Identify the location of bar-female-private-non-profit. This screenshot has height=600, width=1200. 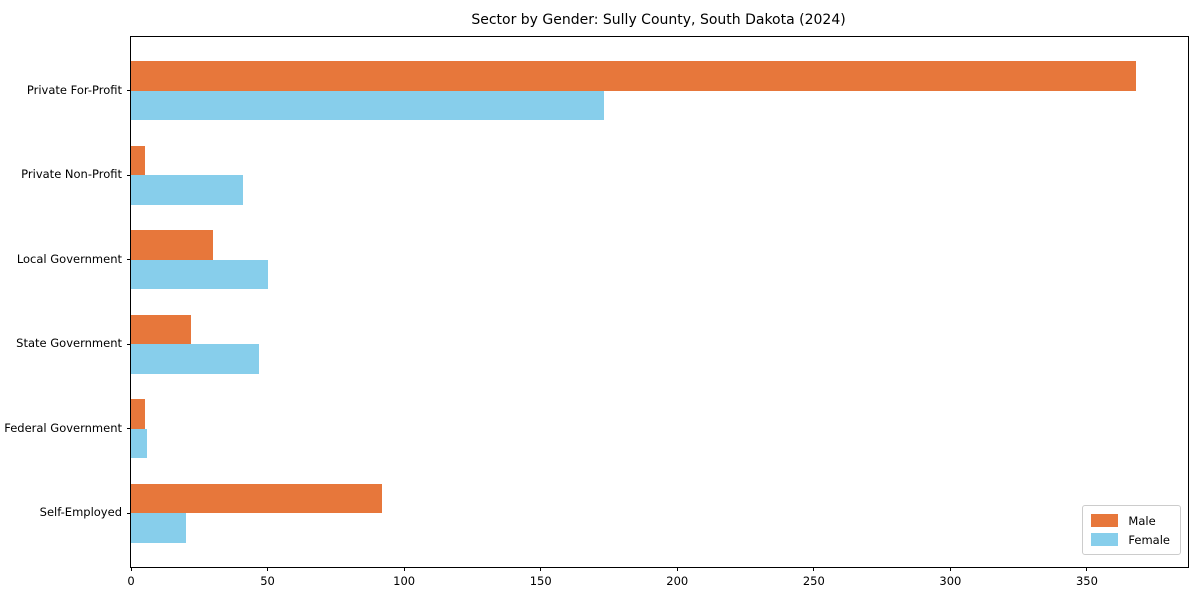
(187, 190).